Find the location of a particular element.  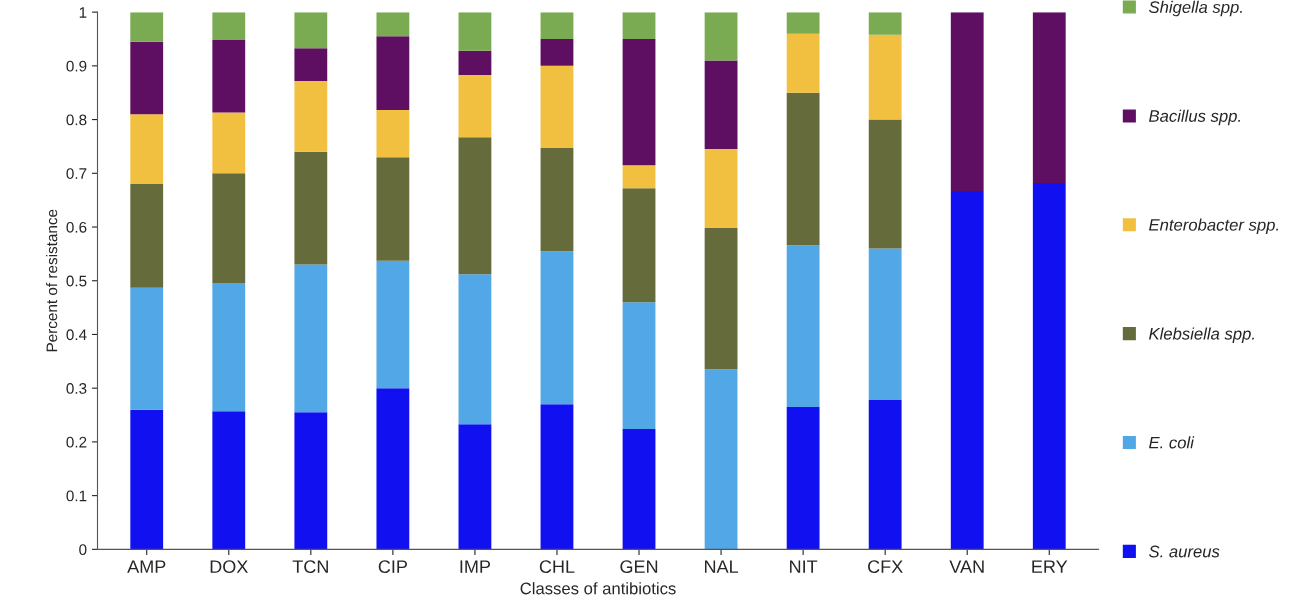

x-tick-label: CFX is located at coordinates (885, 567).